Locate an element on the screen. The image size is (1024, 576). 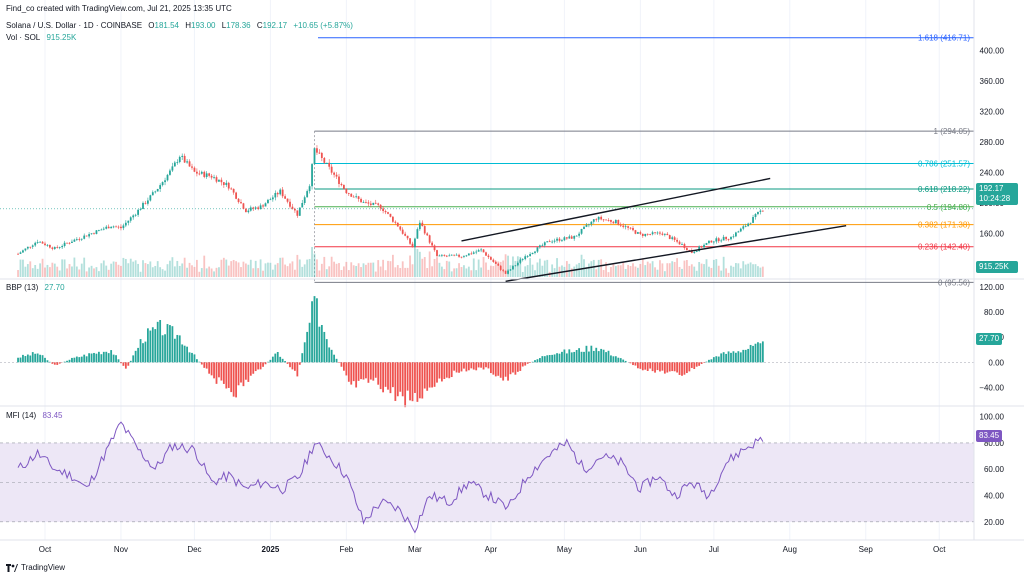
mfi-legend: MFI (14) 83.45 is located at coordinates (36, 415).